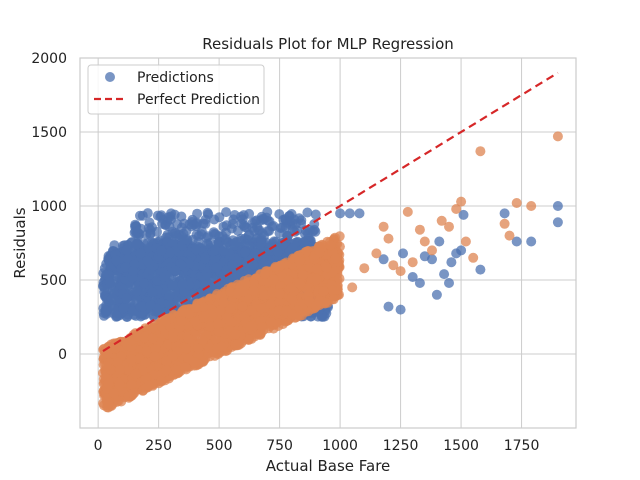 Image resolution: width=640 pixels, height=480 pixels. What do you see at coordinates (53, 281) in the screenshot?
I see `y-tick-label: 500` at bounding box center [53, 281].